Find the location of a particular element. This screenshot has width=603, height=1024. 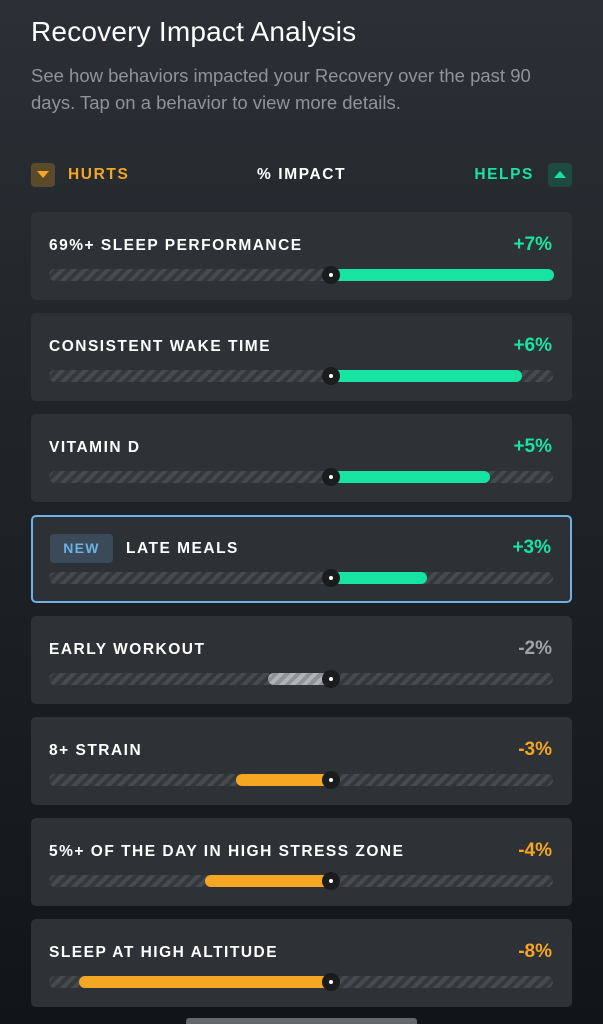

behavior-row: SLEEP AT HIGH ALTITUDE -8% is located at coordinates (301, 963).